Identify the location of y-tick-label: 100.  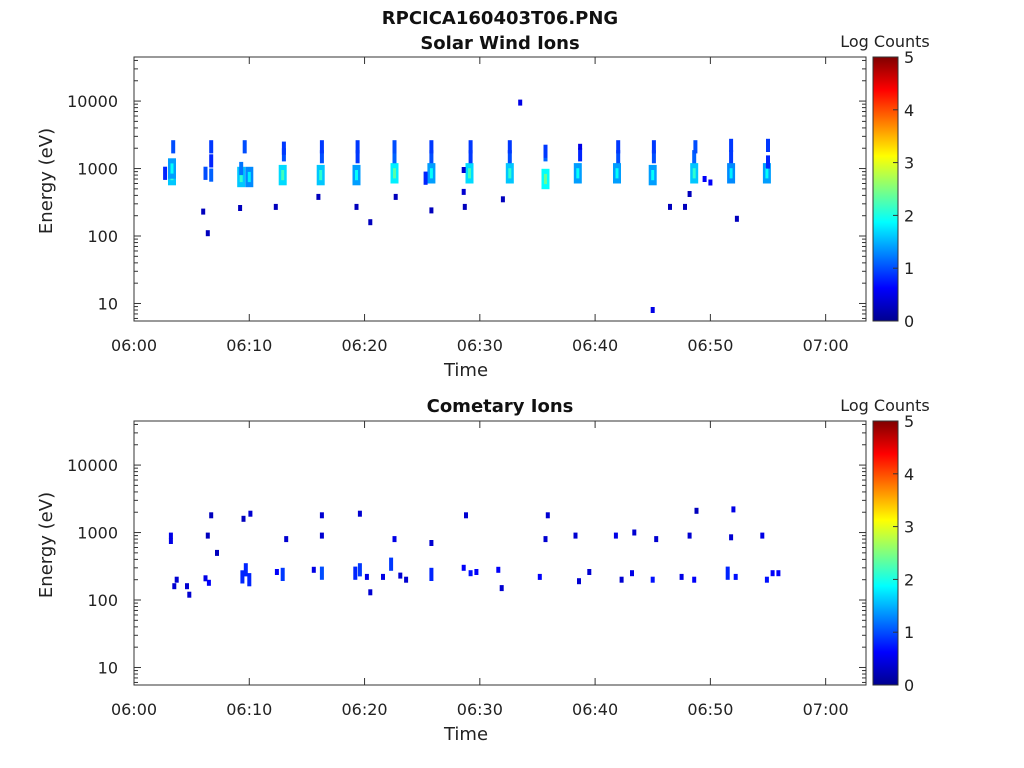
(102, 600).